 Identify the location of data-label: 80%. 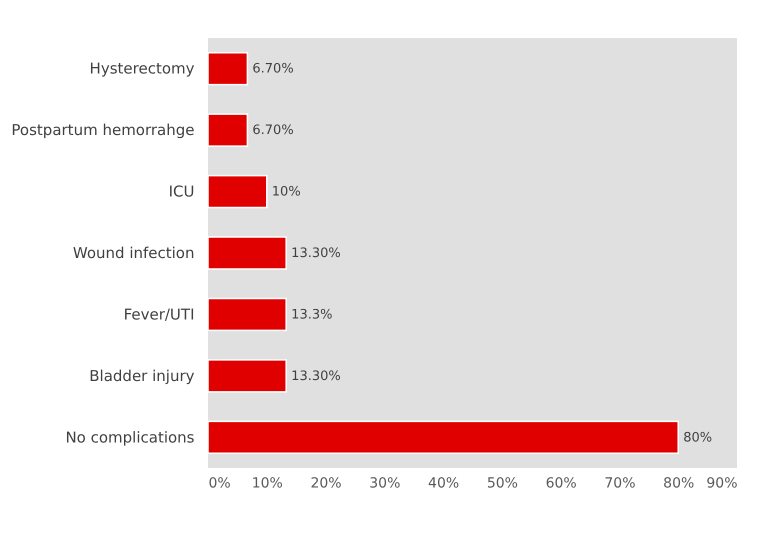
(697, 438).